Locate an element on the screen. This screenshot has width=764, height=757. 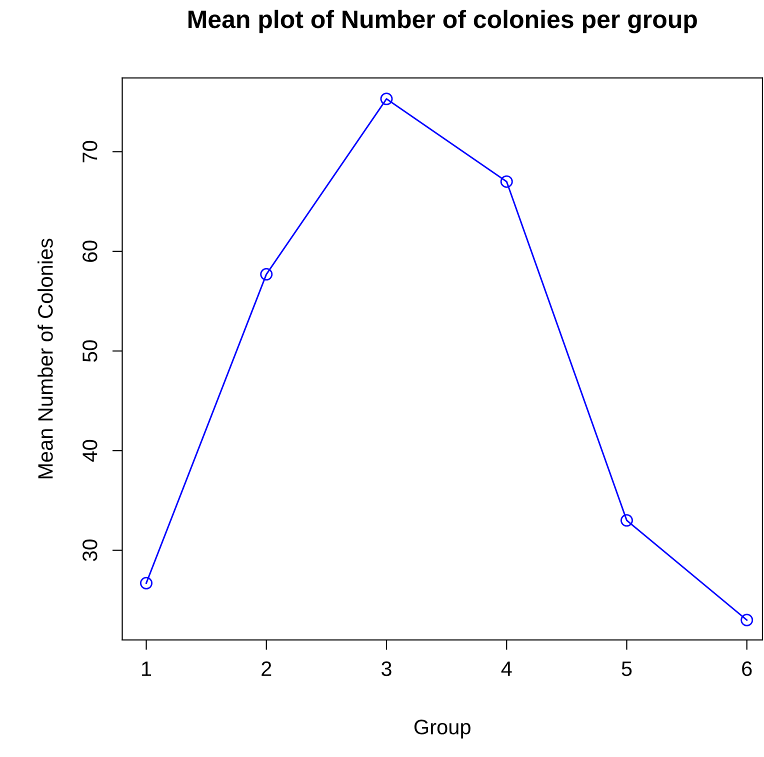
y-tick-label: 30 is located at coordinates (90, 551).